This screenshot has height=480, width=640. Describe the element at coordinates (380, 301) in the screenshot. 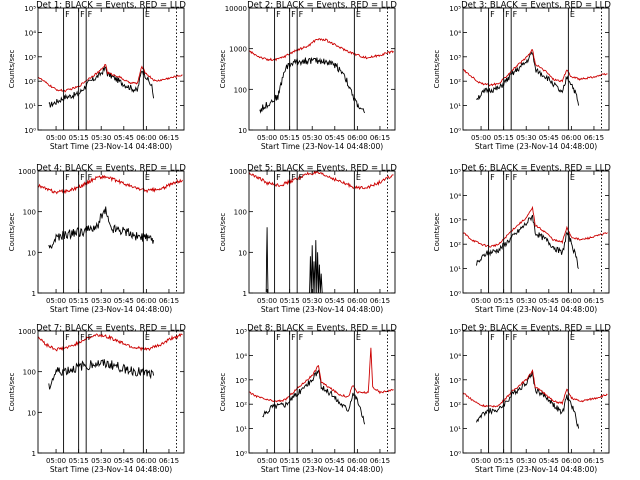

I see `chart5-xtick-label: 06:15` at that location.